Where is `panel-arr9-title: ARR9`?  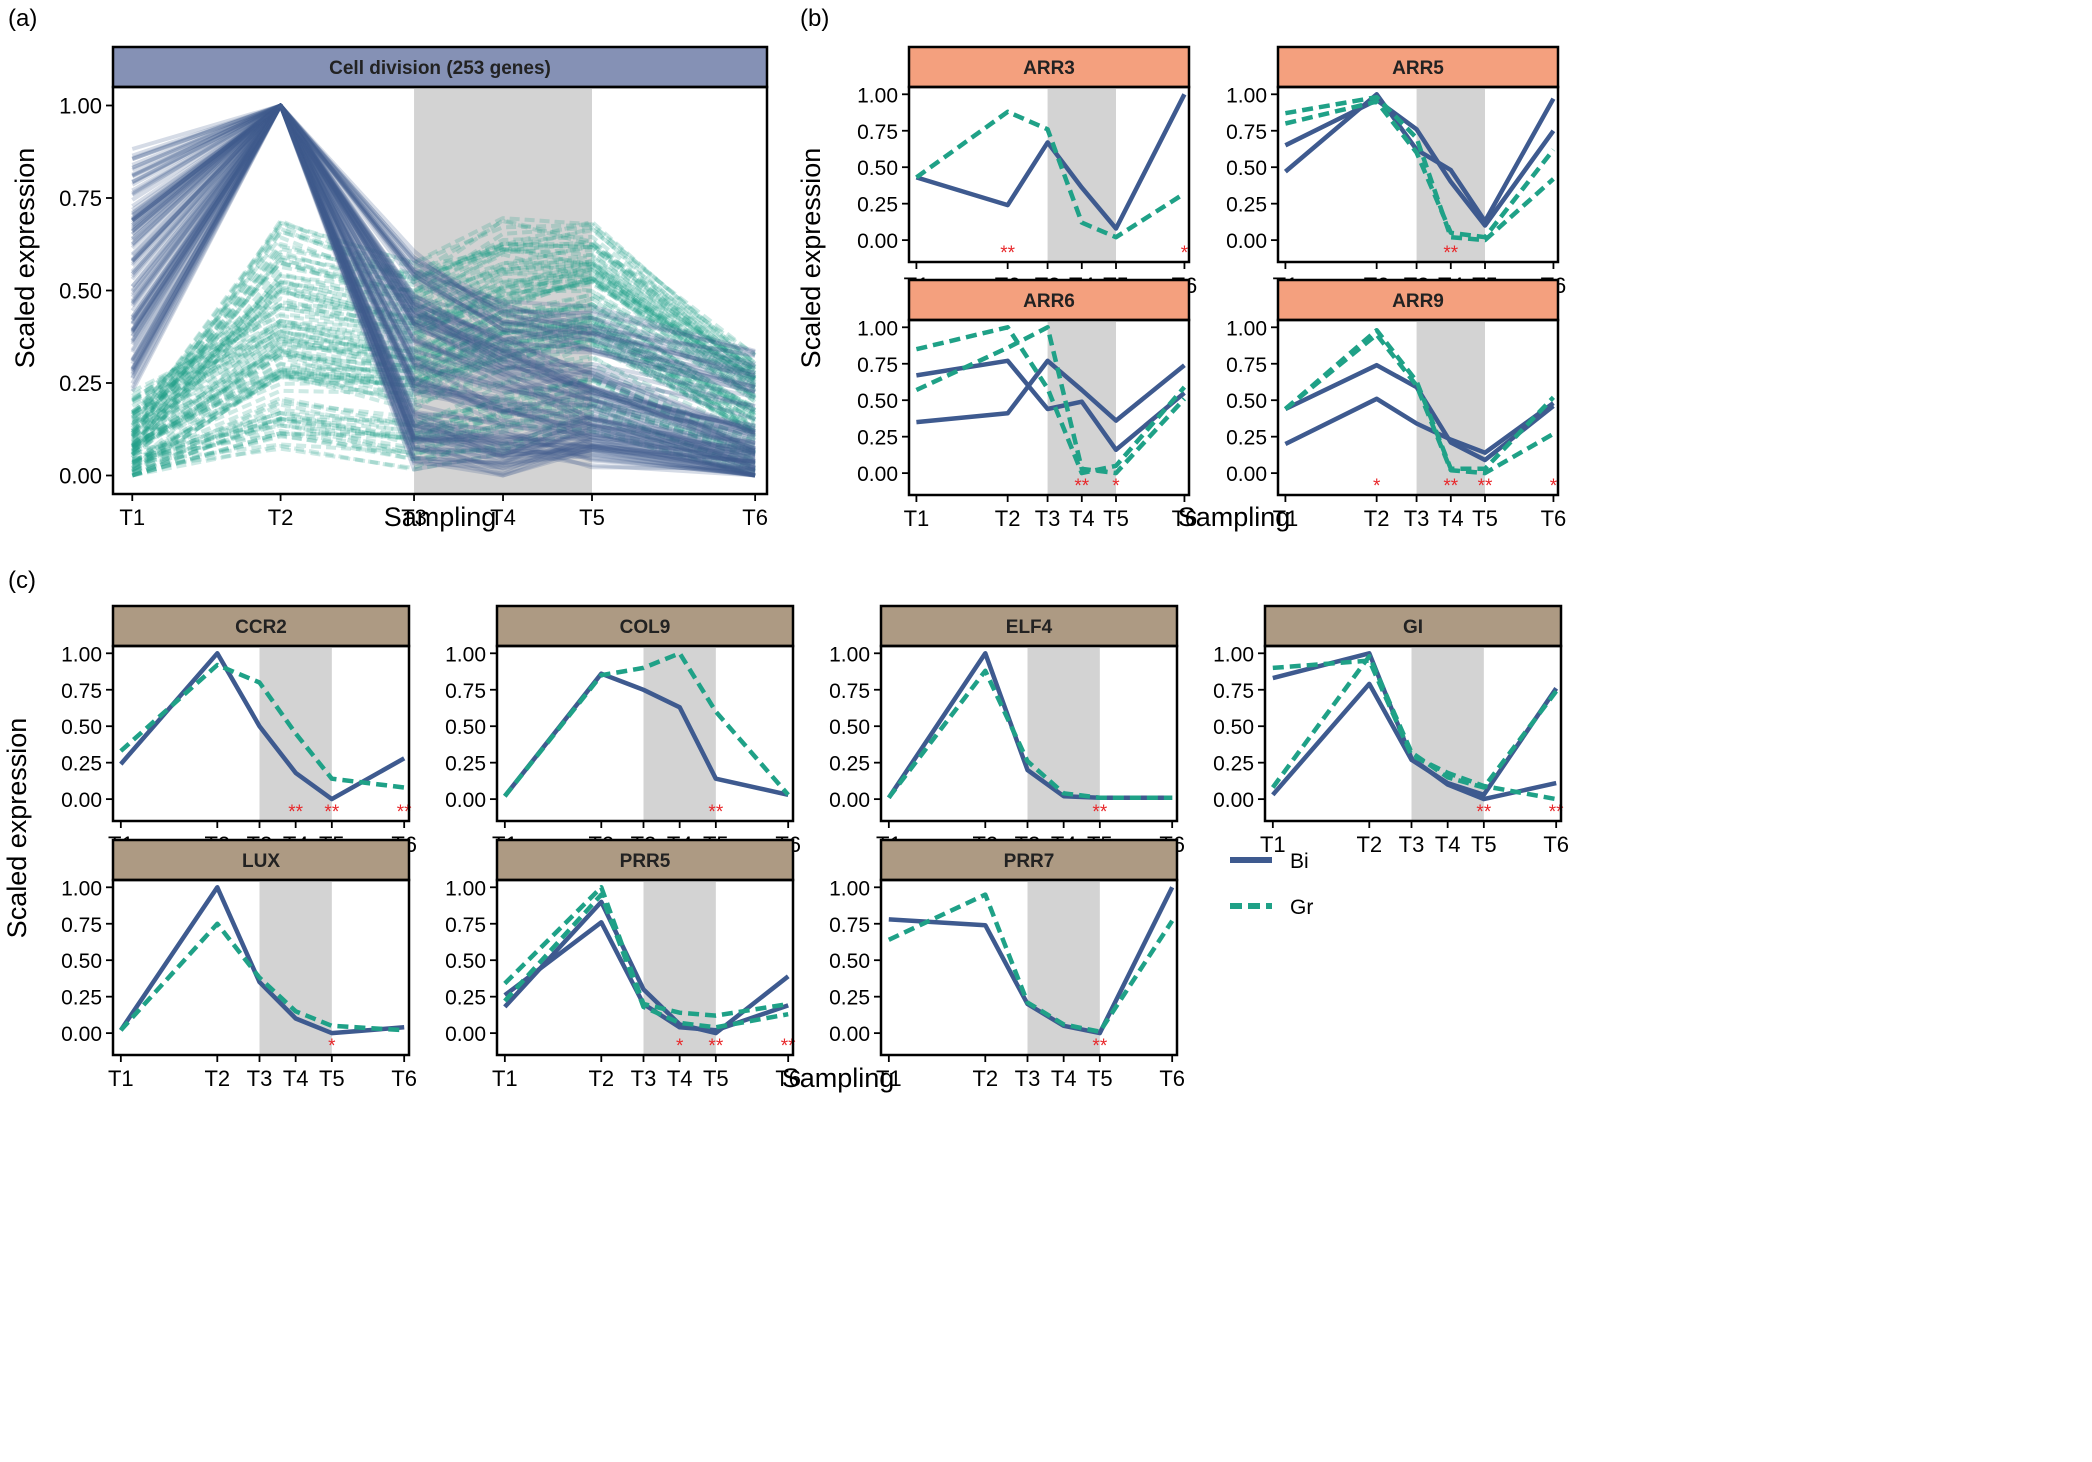
panel-arr9-title: ARR9 is located at coordinates (1418, 301).